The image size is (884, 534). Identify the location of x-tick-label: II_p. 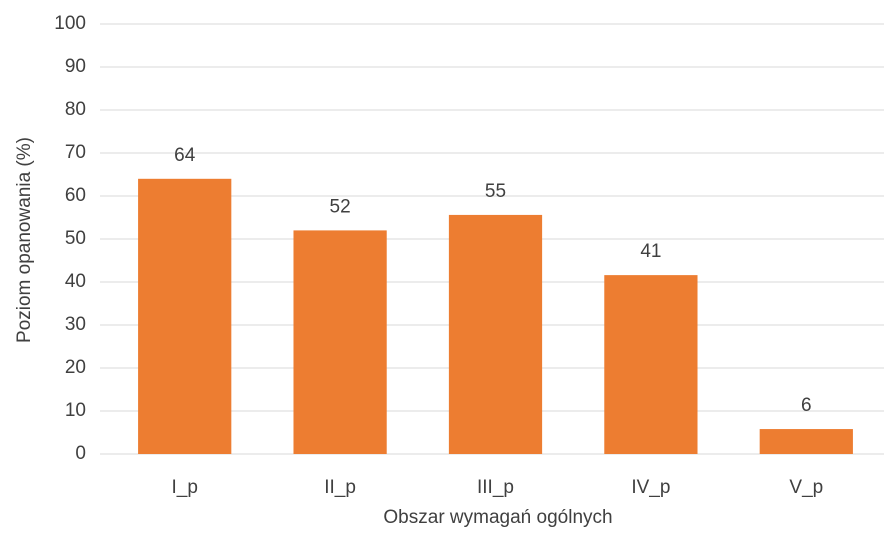
(340, 487).